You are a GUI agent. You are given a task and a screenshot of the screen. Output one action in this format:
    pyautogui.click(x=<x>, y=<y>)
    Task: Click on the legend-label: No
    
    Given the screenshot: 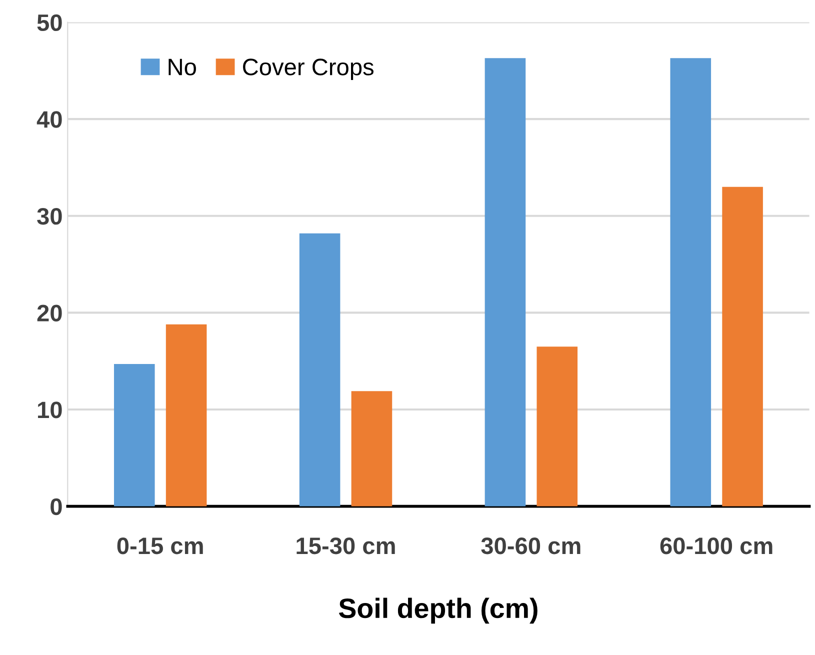 What is the action you would take?
    pyautogui.click(x=182, y=67)
    